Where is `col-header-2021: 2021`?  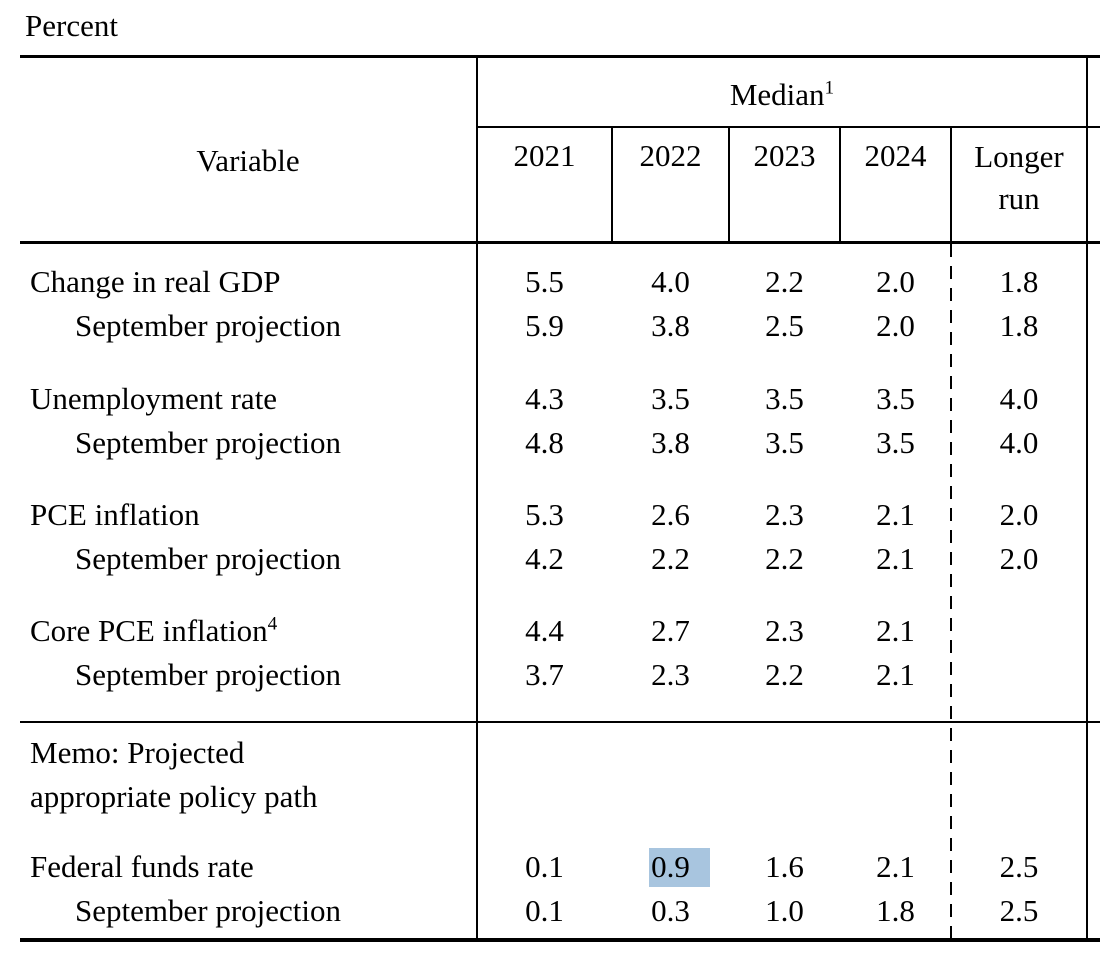 col-header-2021: 2021 is located at coordinates (544, 155).